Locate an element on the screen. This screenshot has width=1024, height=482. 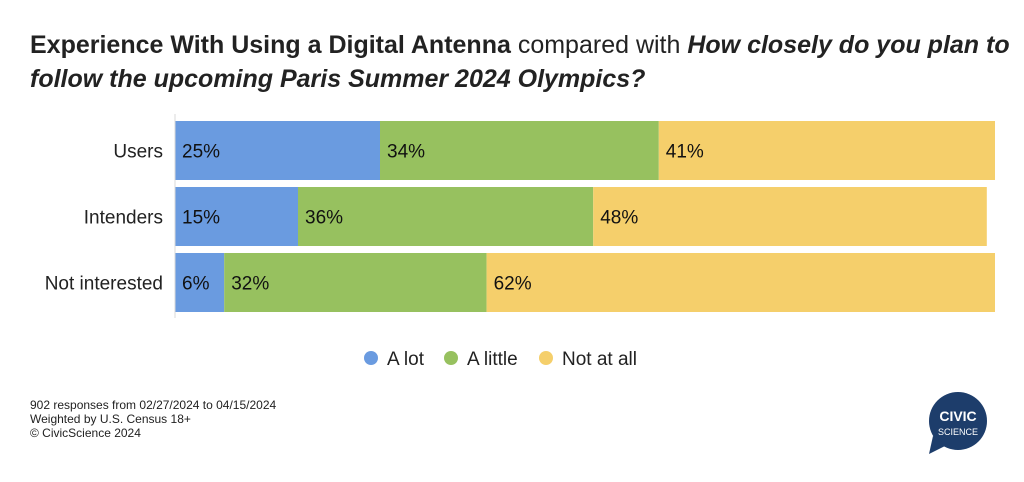
legend-swatch-not-at-all is located at coordinates (546, 358).